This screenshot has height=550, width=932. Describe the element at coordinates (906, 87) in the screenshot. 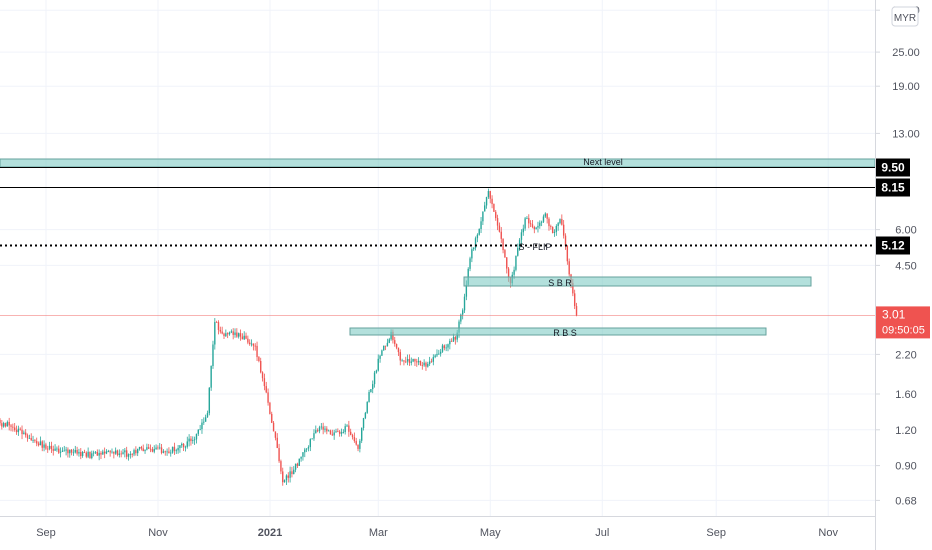

I see `y-tick-label: 19.00` at that location.